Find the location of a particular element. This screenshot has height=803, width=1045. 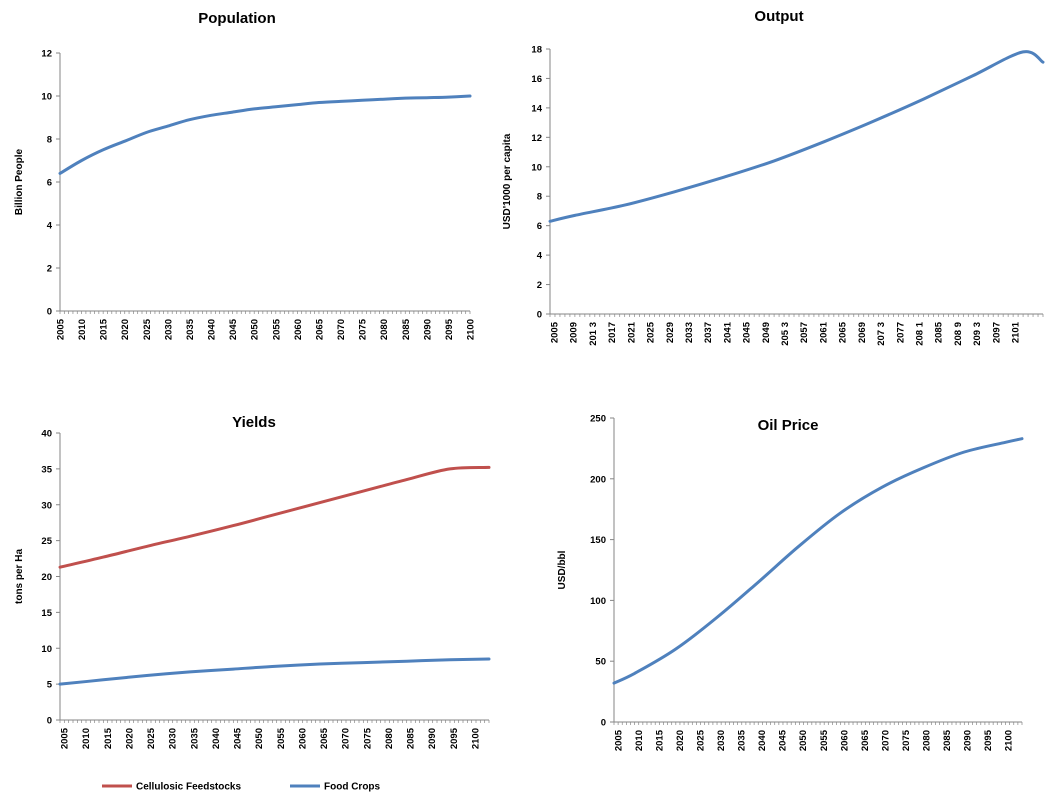

output-x-tick-label: 2069 is located at coordinates (862, 332).